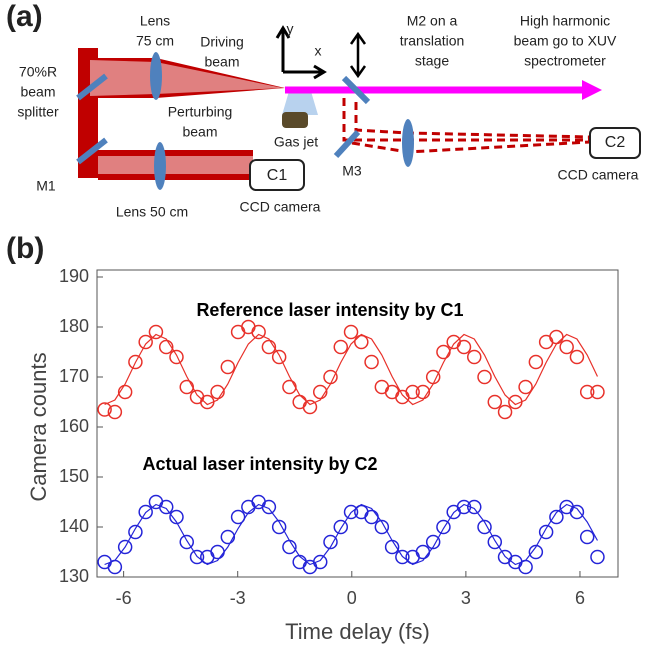 This screenshot has height=648, width=646. I want to click on x-tick-label: 3, so click(466, 598).